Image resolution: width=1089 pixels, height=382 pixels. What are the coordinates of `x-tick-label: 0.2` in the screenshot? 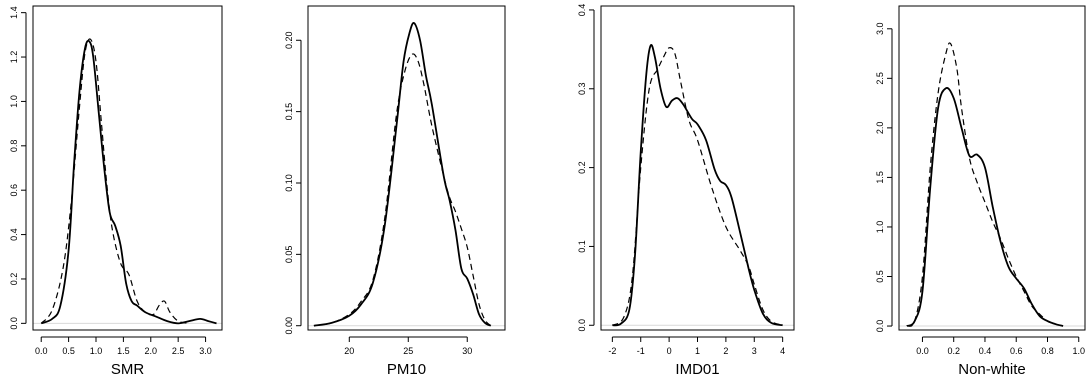 It's located at (953, 351).